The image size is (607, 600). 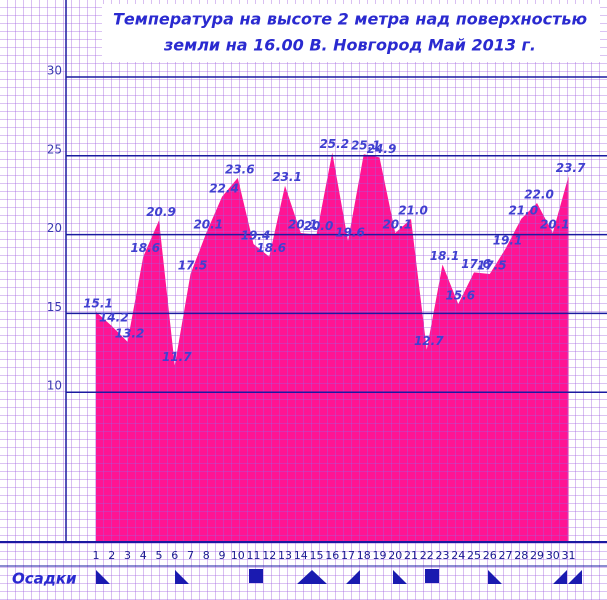 What do you see at coordinates (96, 555) in the screenshot?
I see `x-tick-label: 1` at bounding box center [96, 555].